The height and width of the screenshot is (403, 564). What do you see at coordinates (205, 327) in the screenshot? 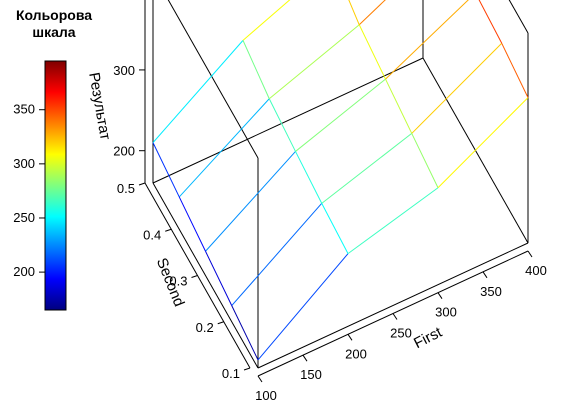
I see `y-tick-label: 0.2` at bounding box center [205, 327].